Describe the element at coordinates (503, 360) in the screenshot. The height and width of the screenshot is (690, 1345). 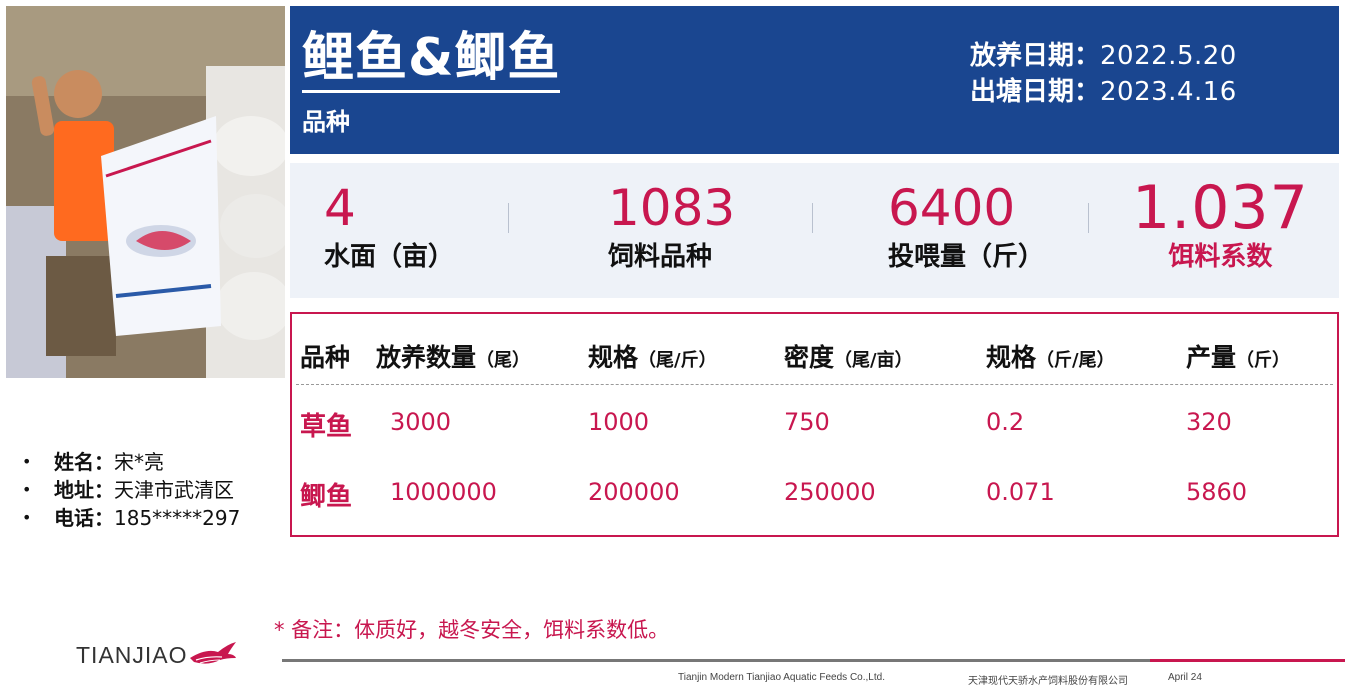
I see `col-header-unit: （尾）` at that location.